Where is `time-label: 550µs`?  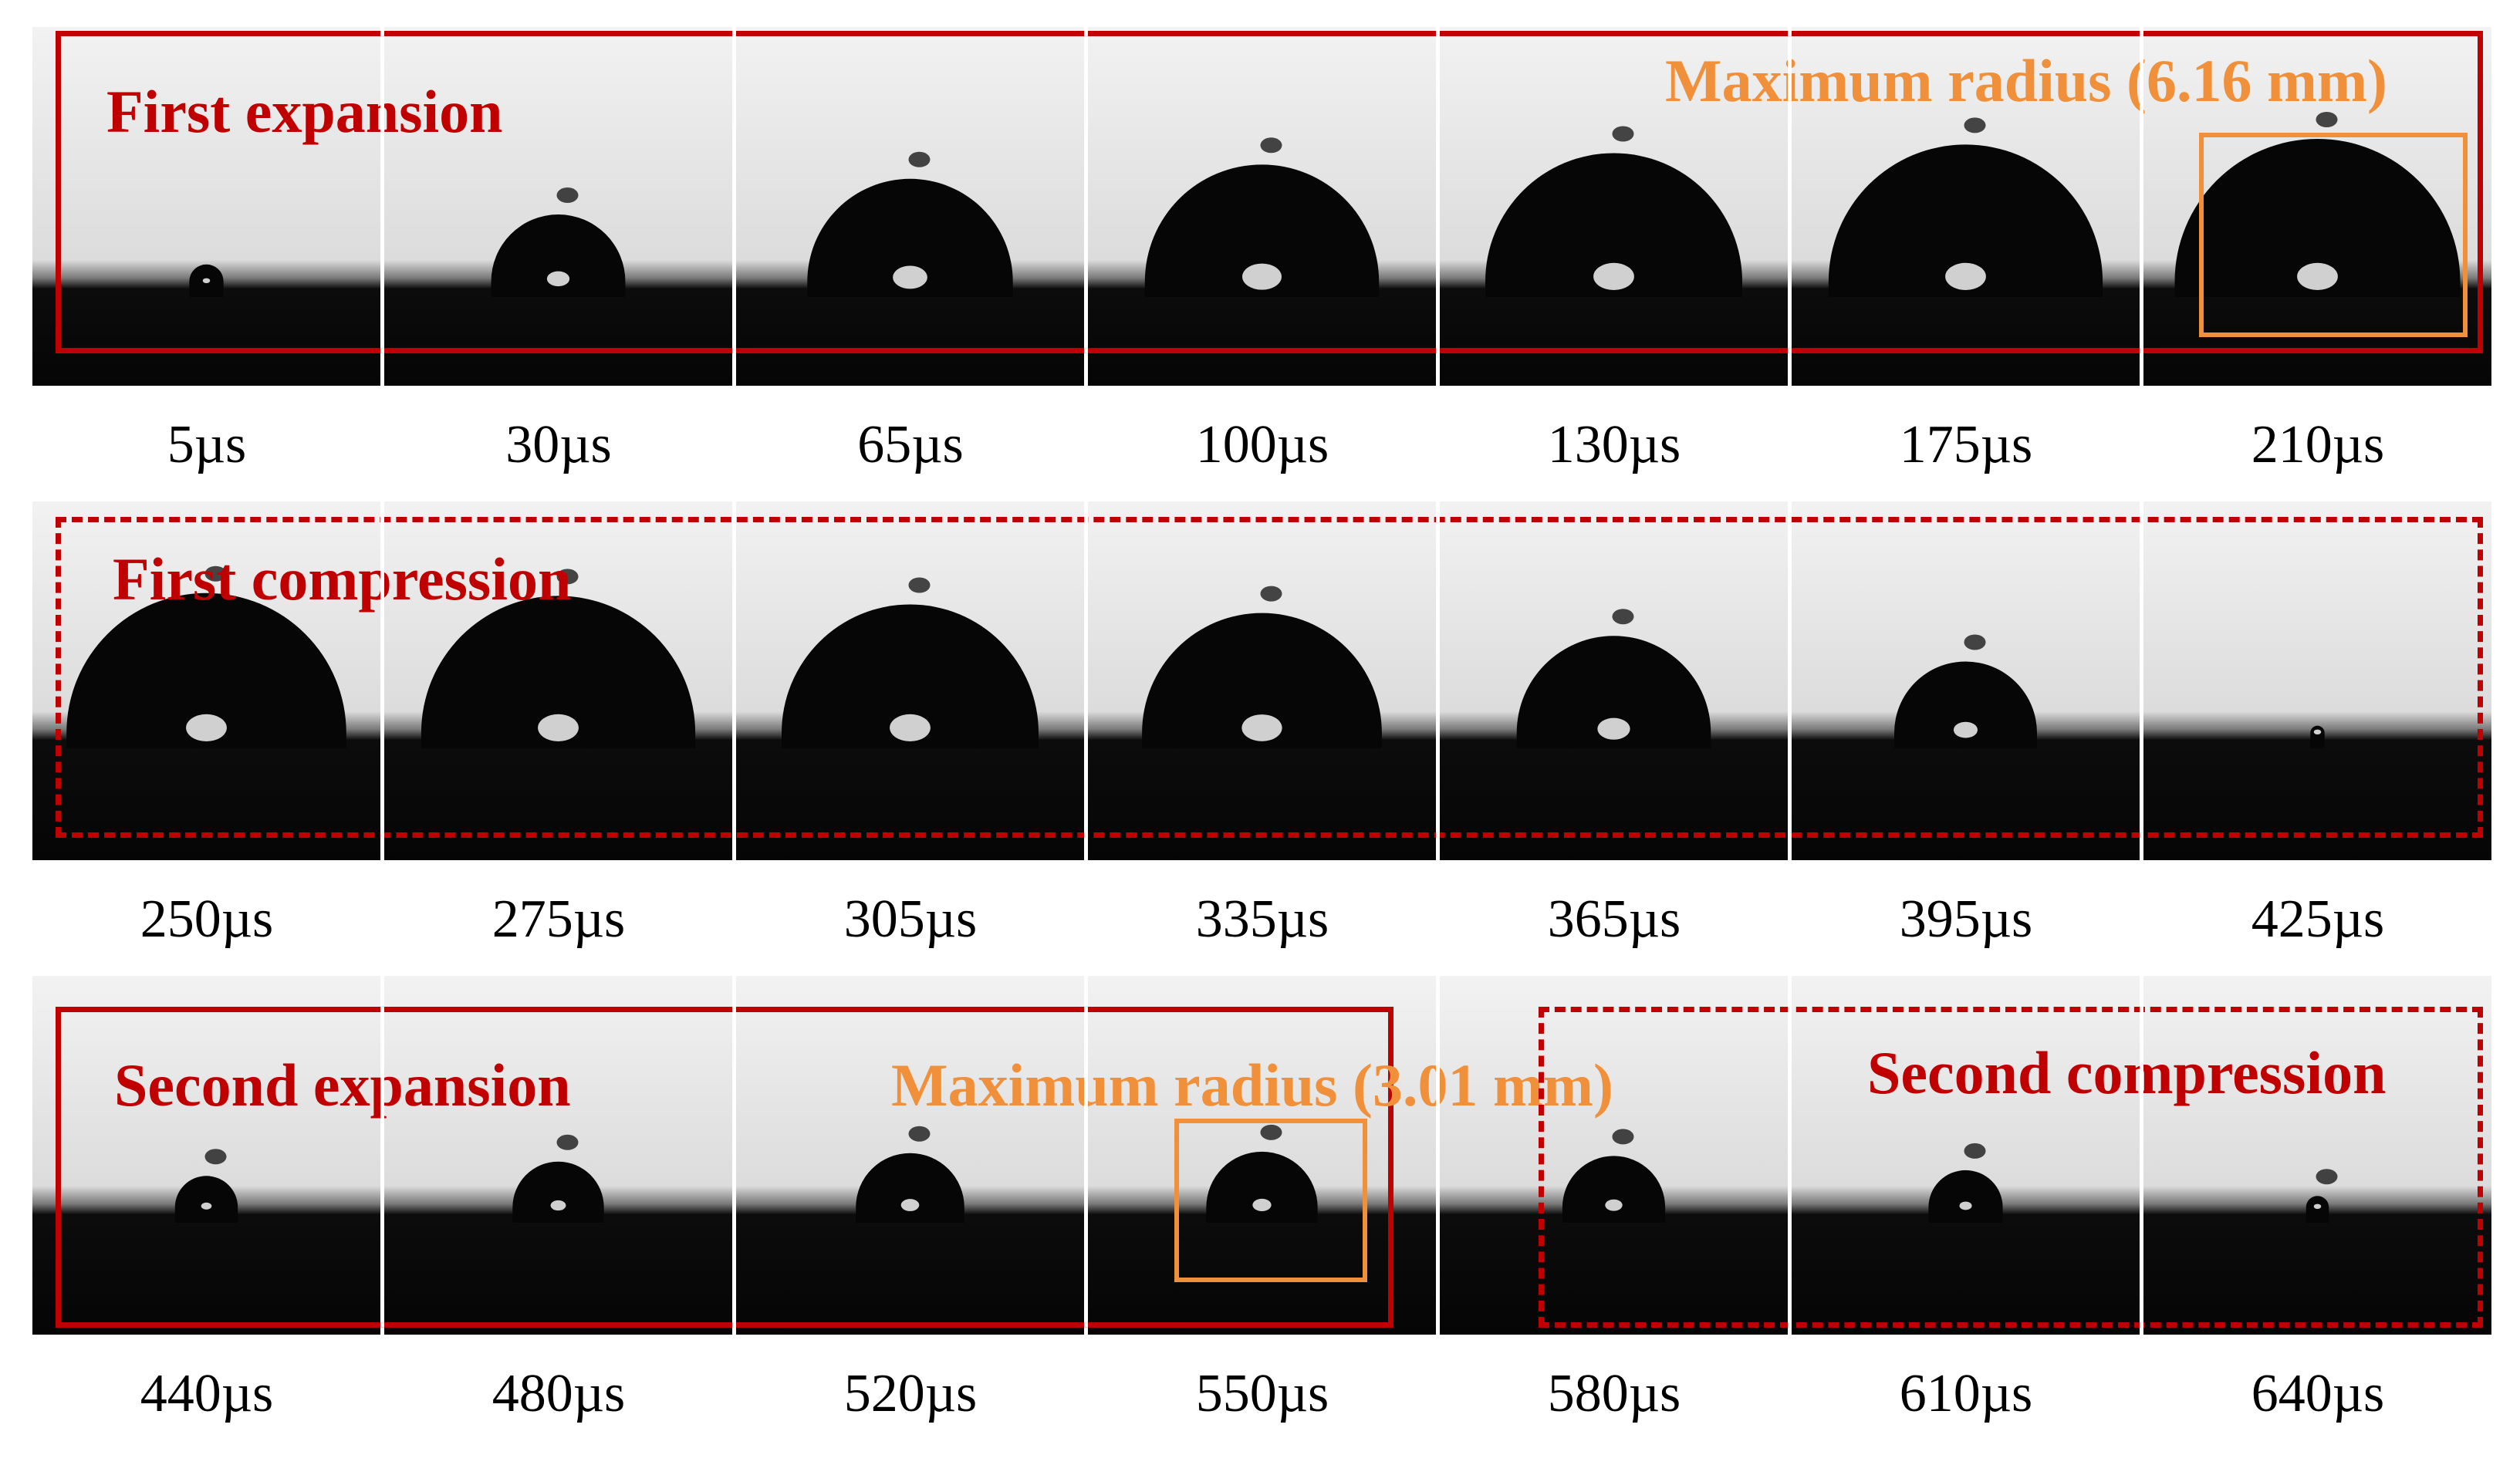 time-label: 550µs is located at coordinates (1262, 1393).